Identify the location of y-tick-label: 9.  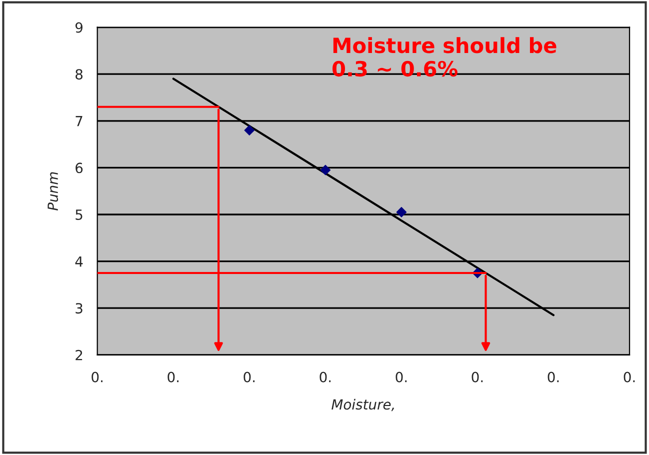
(79, 27).